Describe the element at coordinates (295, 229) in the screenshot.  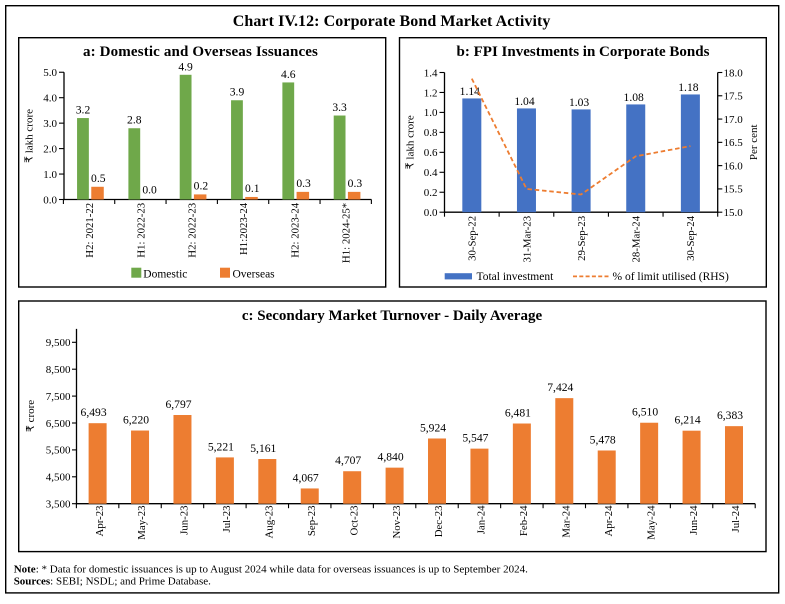
I see `svg-text: H2: 2023-24` at that location.